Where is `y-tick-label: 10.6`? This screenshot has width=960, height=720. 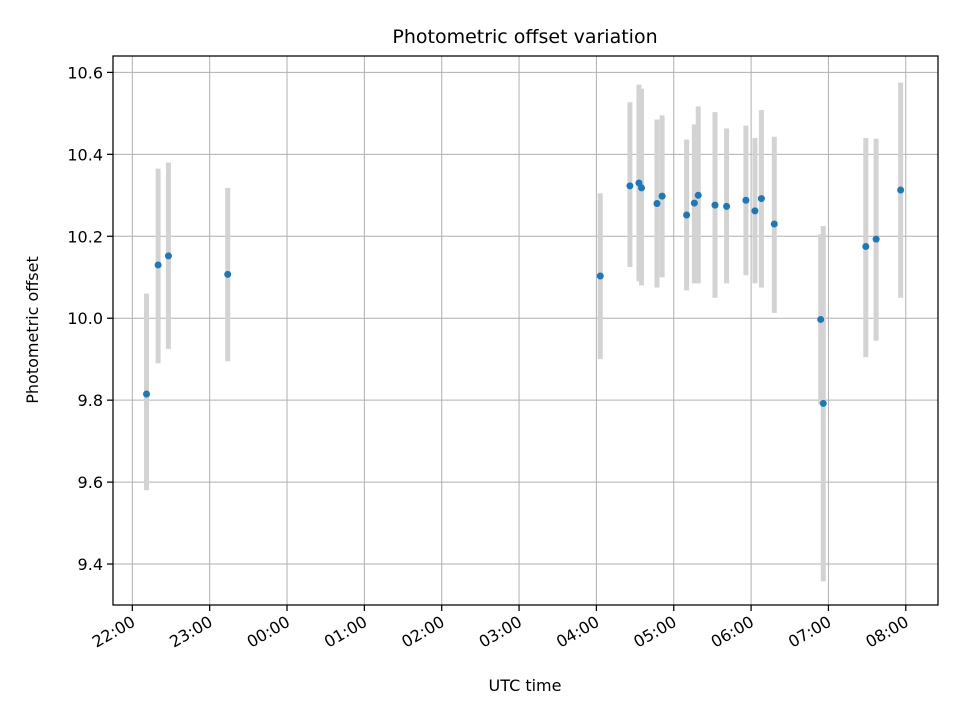 y-tick-label: 10.6 is located at coordinates (85, 72).